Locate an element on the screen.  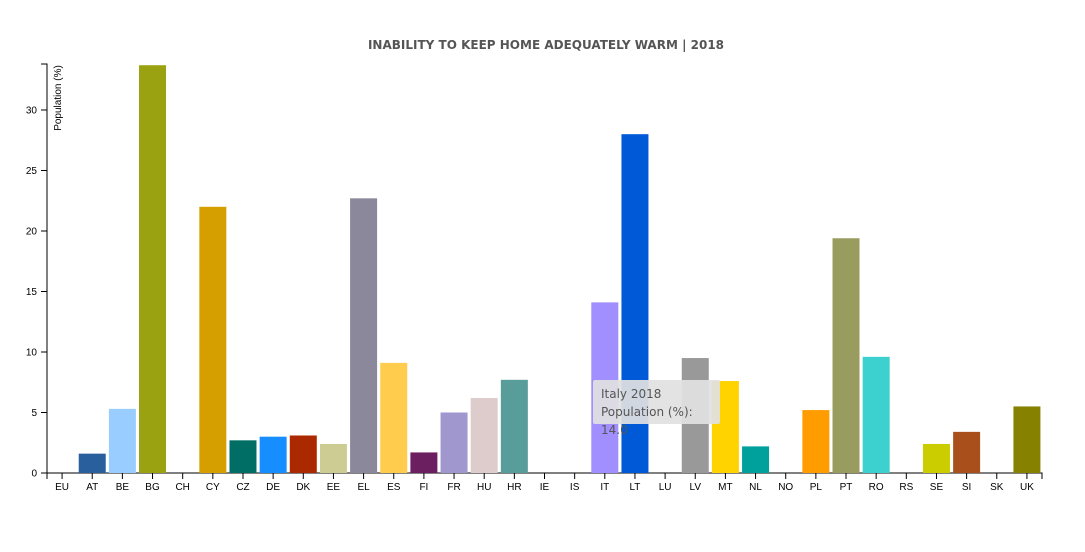
x-tick-label: IT is located at coordinates (604, 487).